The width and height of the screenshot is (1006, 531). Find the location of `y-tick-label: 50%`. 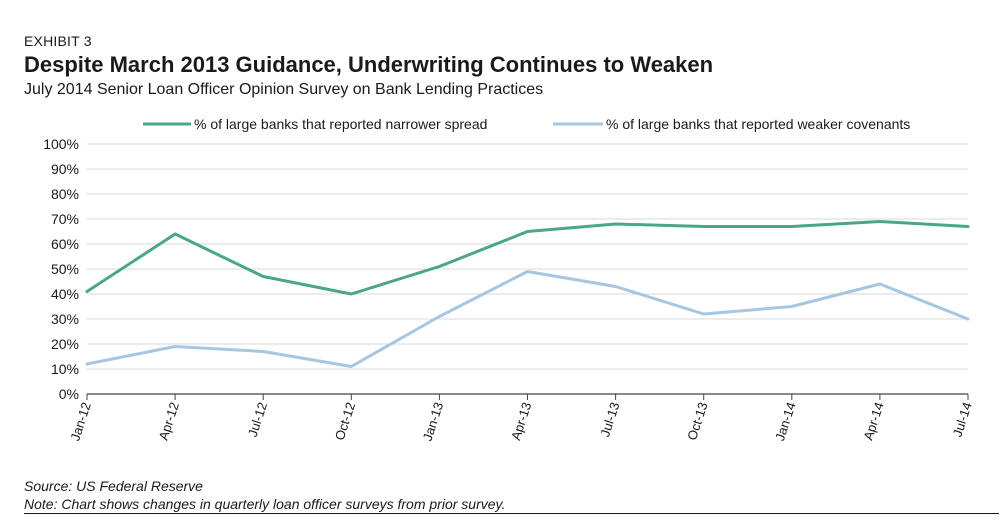

y-tick-label: 50% is located at coordinates (65, 269).